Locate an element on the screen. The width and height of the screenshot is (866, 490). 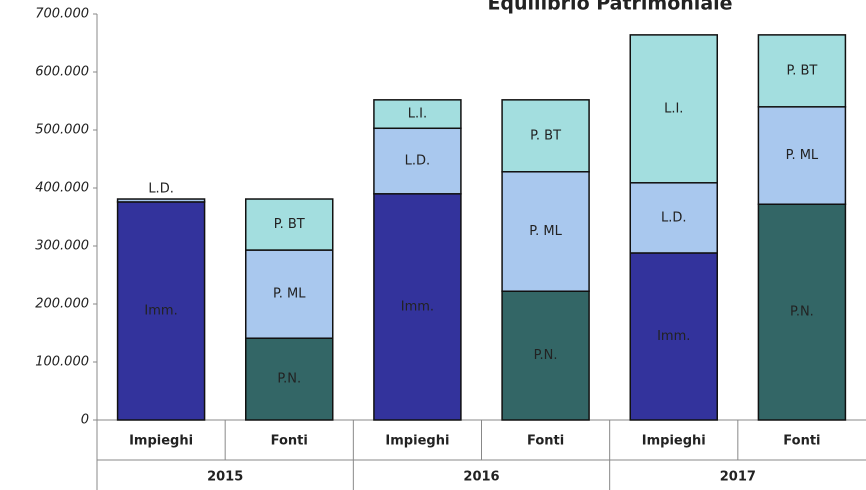
y-tick-label: 700.000 is located at coordinates (62, 14).